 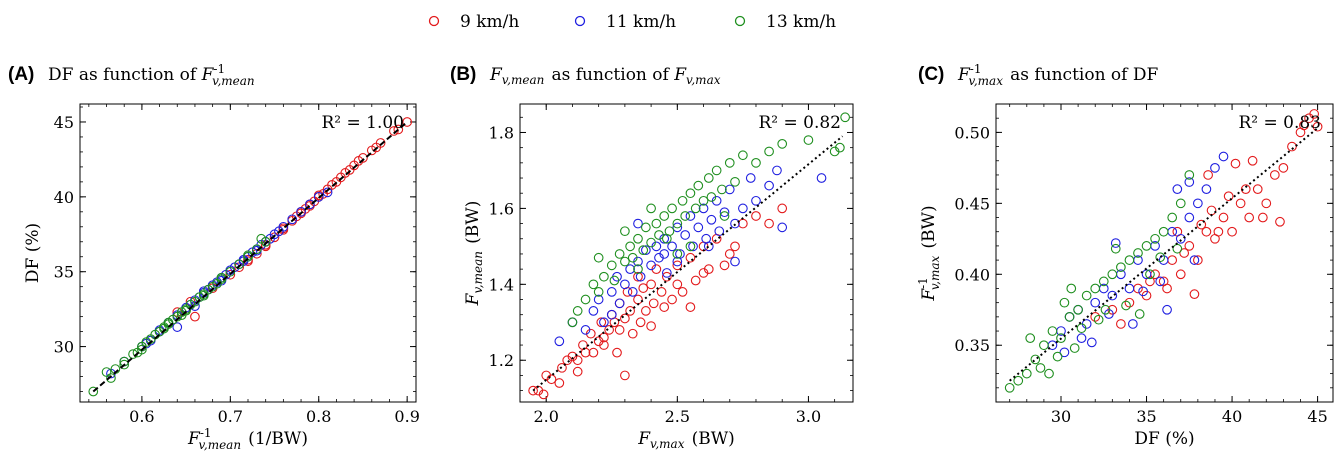 What do you see at coordinates (64, 347) in the screenshot?
I see `y-tick-label: 30` at bounding box center [64, 347].